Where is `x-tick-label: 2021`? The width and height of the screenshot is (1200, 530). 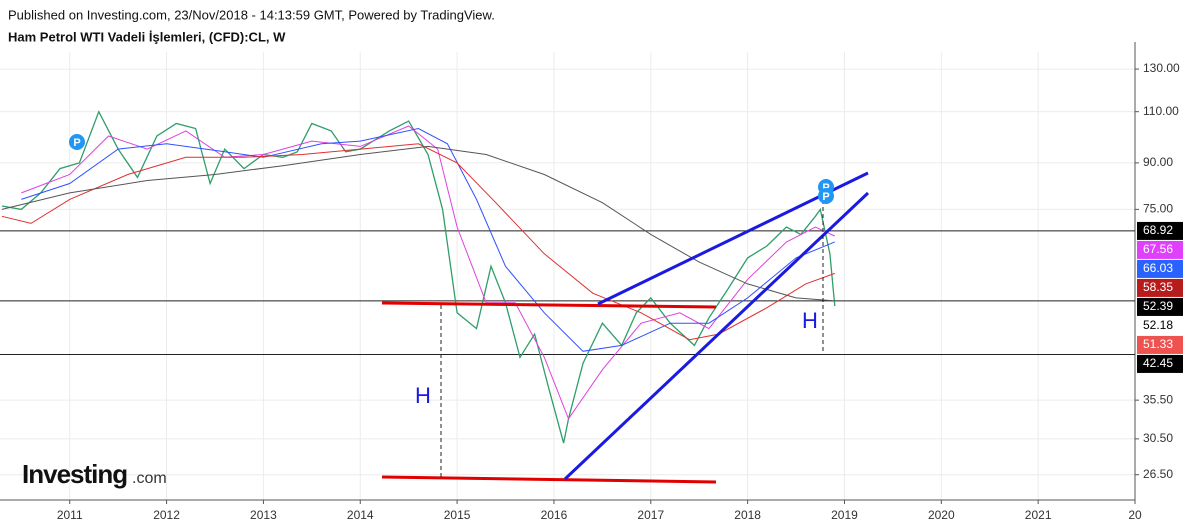
x-tick-label: 2021 is located at coordinates (1038, 515).